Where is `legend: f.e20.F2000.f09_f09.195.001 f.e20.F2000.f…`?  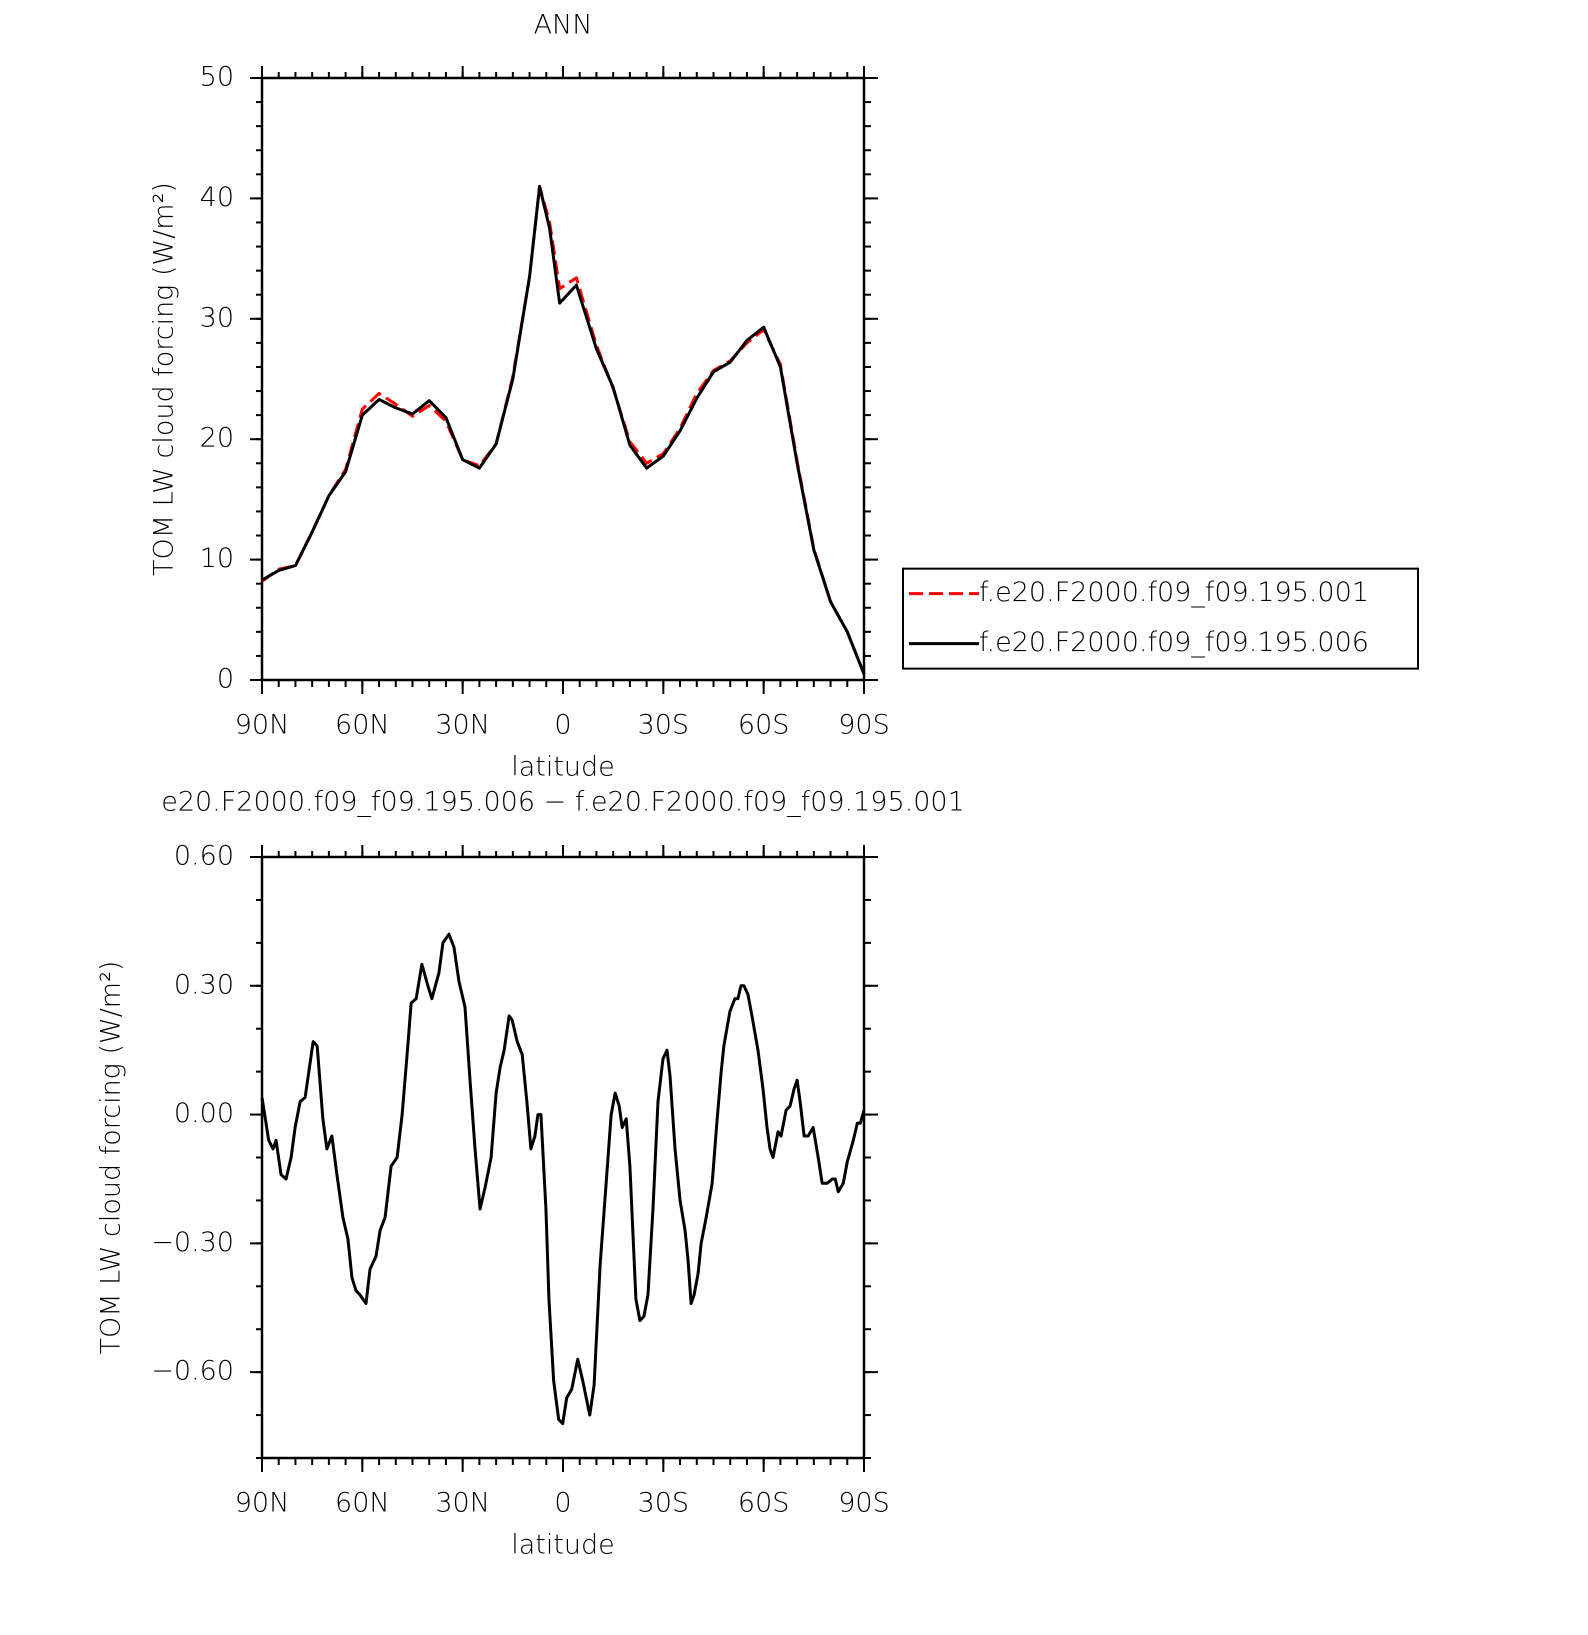 legend: f.e20.F2000.f09_f09.195.001 f.e20.F2000.f… is located at coordinates (1160, 618).